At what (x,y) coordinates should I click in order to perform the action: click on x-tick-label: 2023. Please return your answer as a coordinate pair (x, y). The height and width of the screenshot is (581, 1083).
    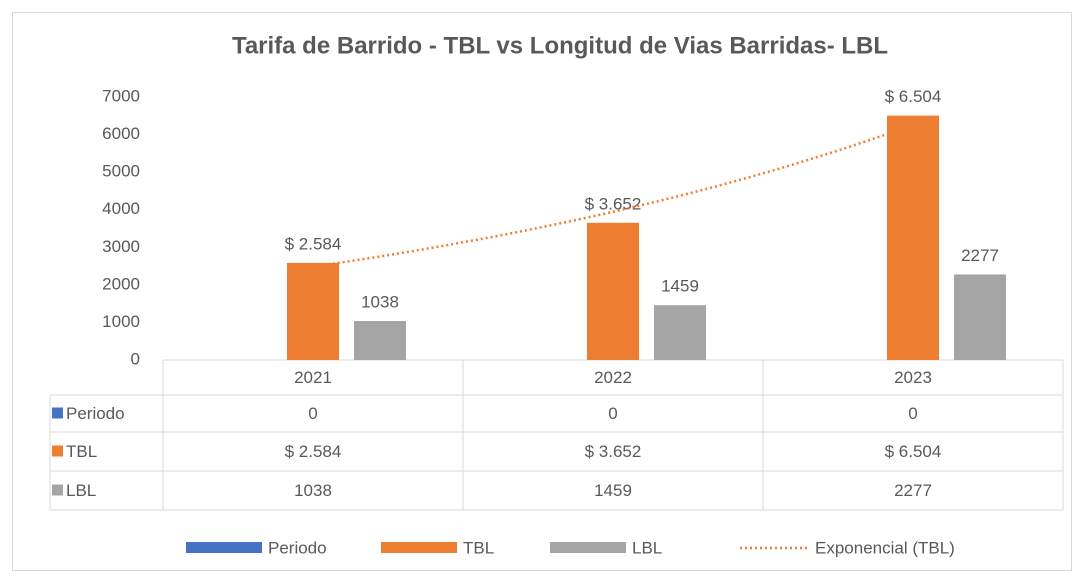
    Looking at the image, I should click on (913, 377).